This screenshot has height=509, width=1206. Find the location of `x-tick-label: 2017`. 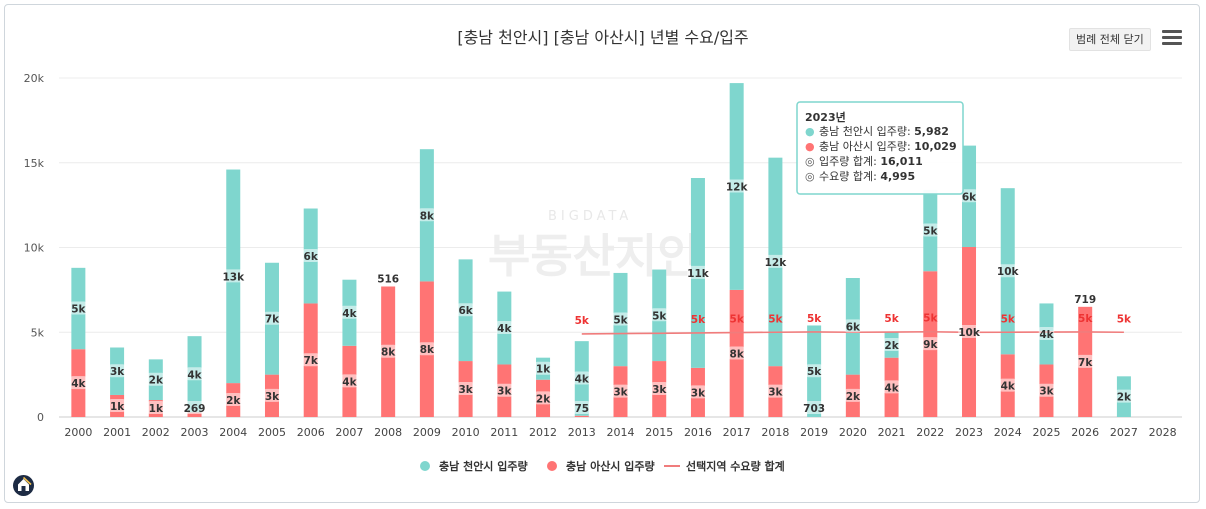

x-tick-label: 2017 is located at coordinates (737, 432).